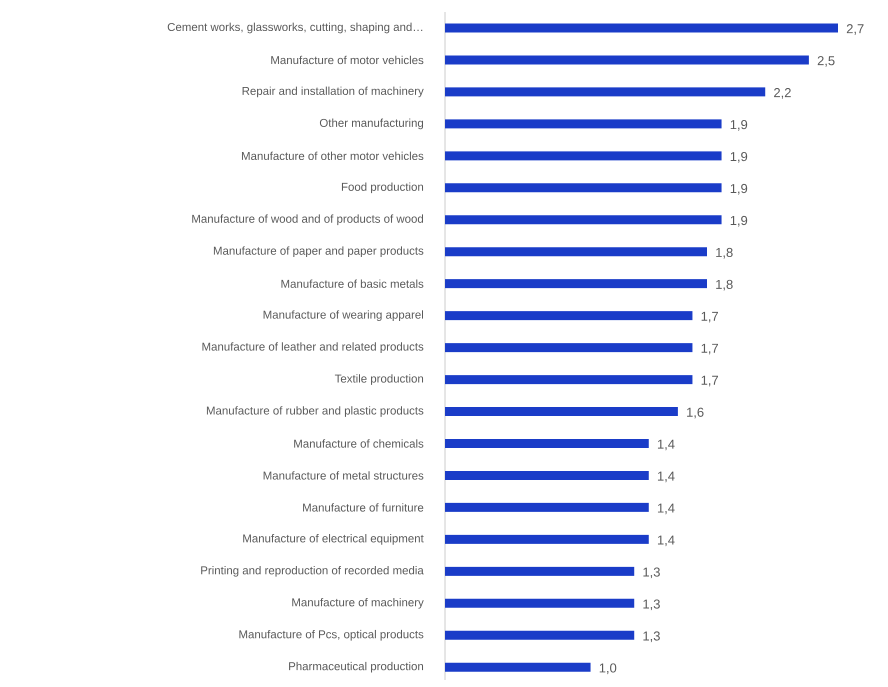 This screenshot has width=888, height=687. I want to click on y-tick-label: Manufacture of machinery, so click(358, 603).